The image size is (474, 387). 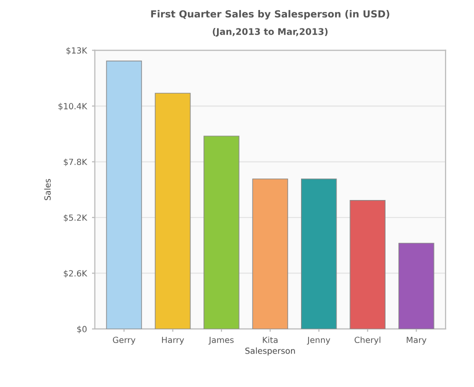 What do you see at coordinates (77, 51) in the screenshot?
I see `y-tick-label: $13K` at bounding box center [77, 51].